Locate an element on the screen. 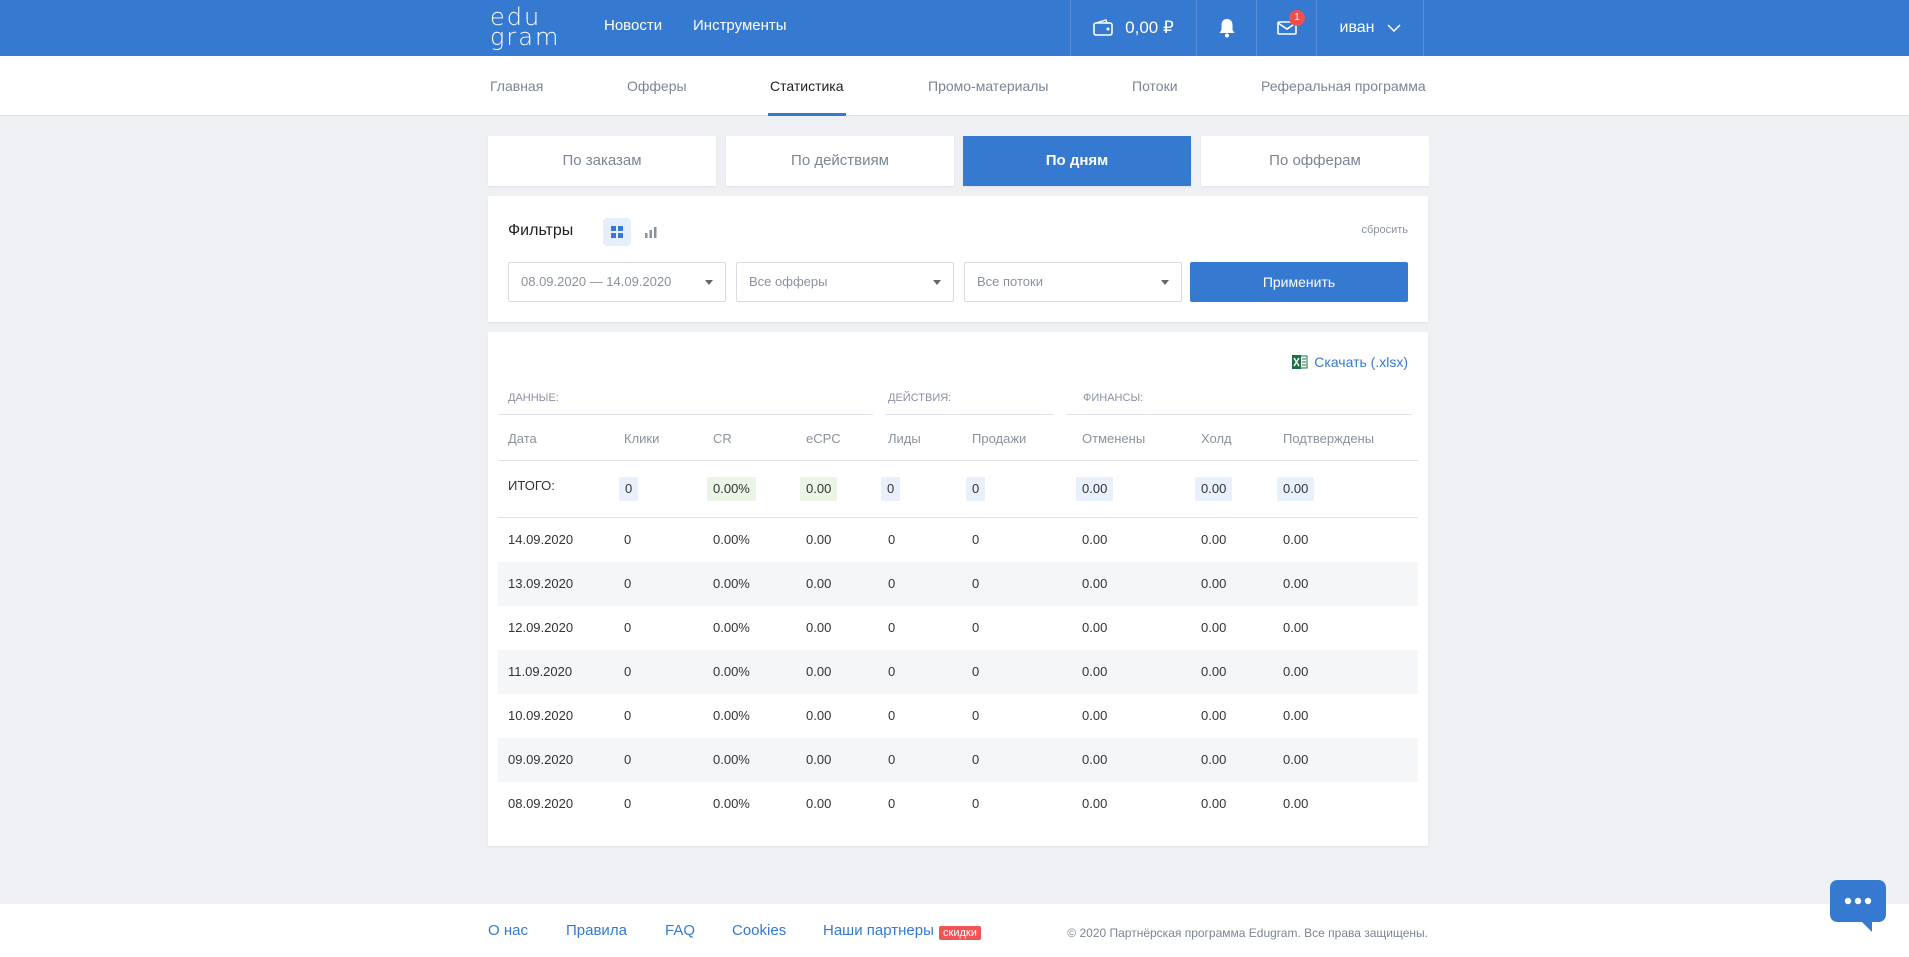 The image size is (1909, 957). chat-button is located at coordinates (1858, 906).